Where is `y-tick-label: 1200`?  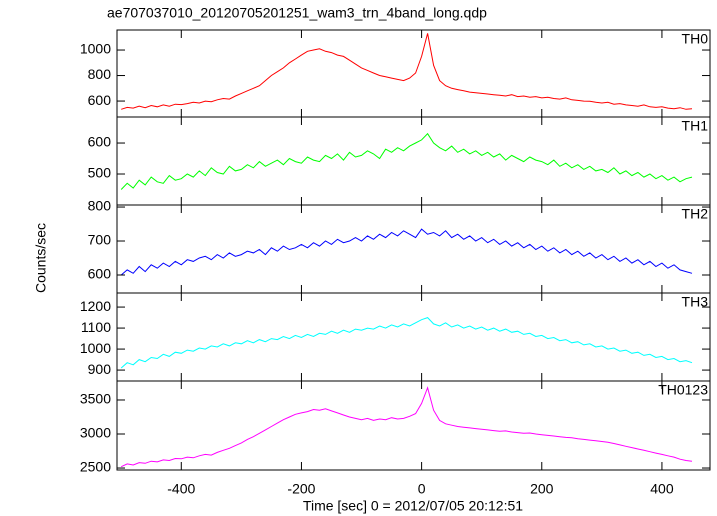 y-tick-label: 1200 is located at coordinates (95, 306).